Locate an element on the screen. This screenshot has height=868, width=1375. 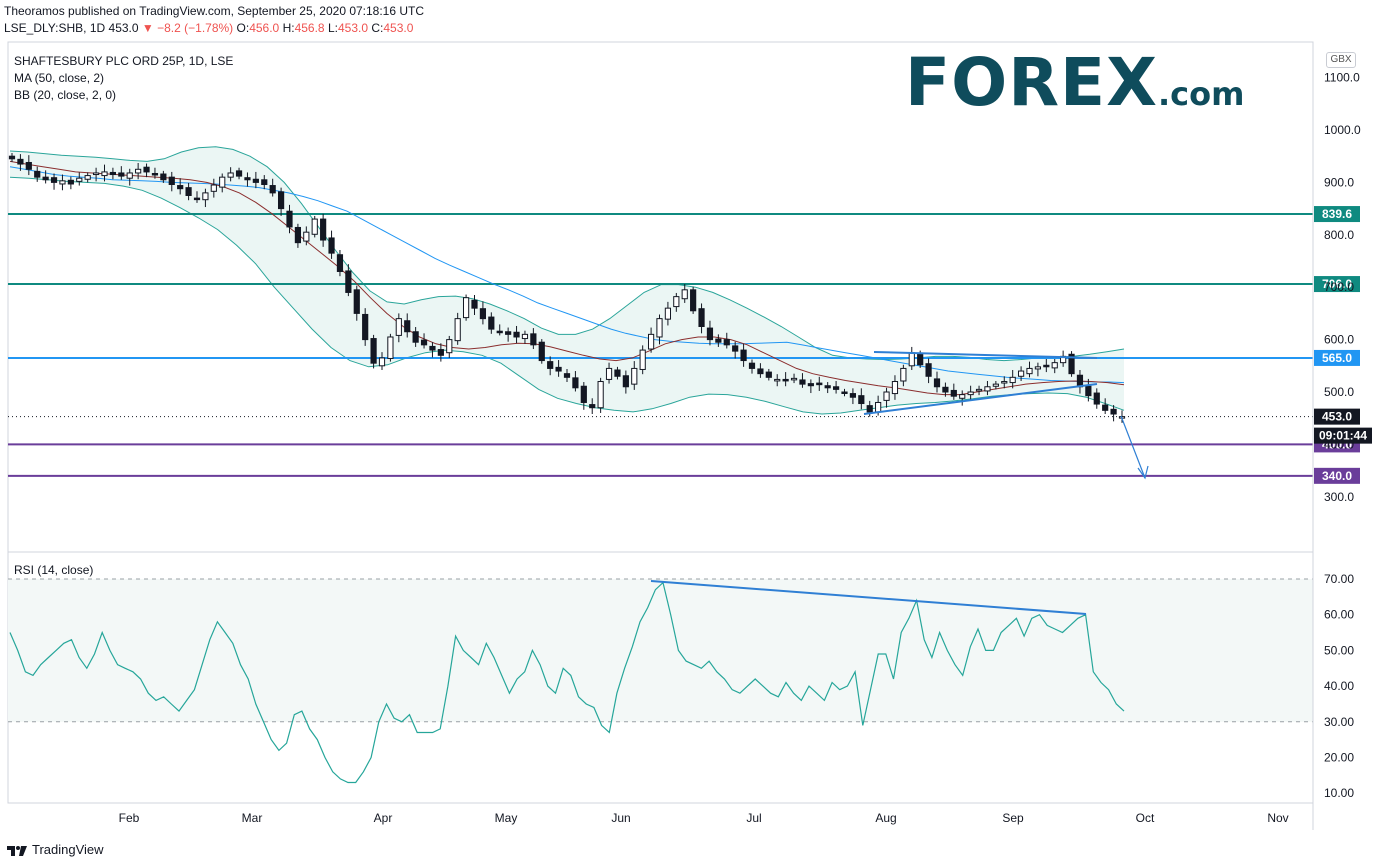
tradingview-logo-icon is located at coordinates (17, 850).